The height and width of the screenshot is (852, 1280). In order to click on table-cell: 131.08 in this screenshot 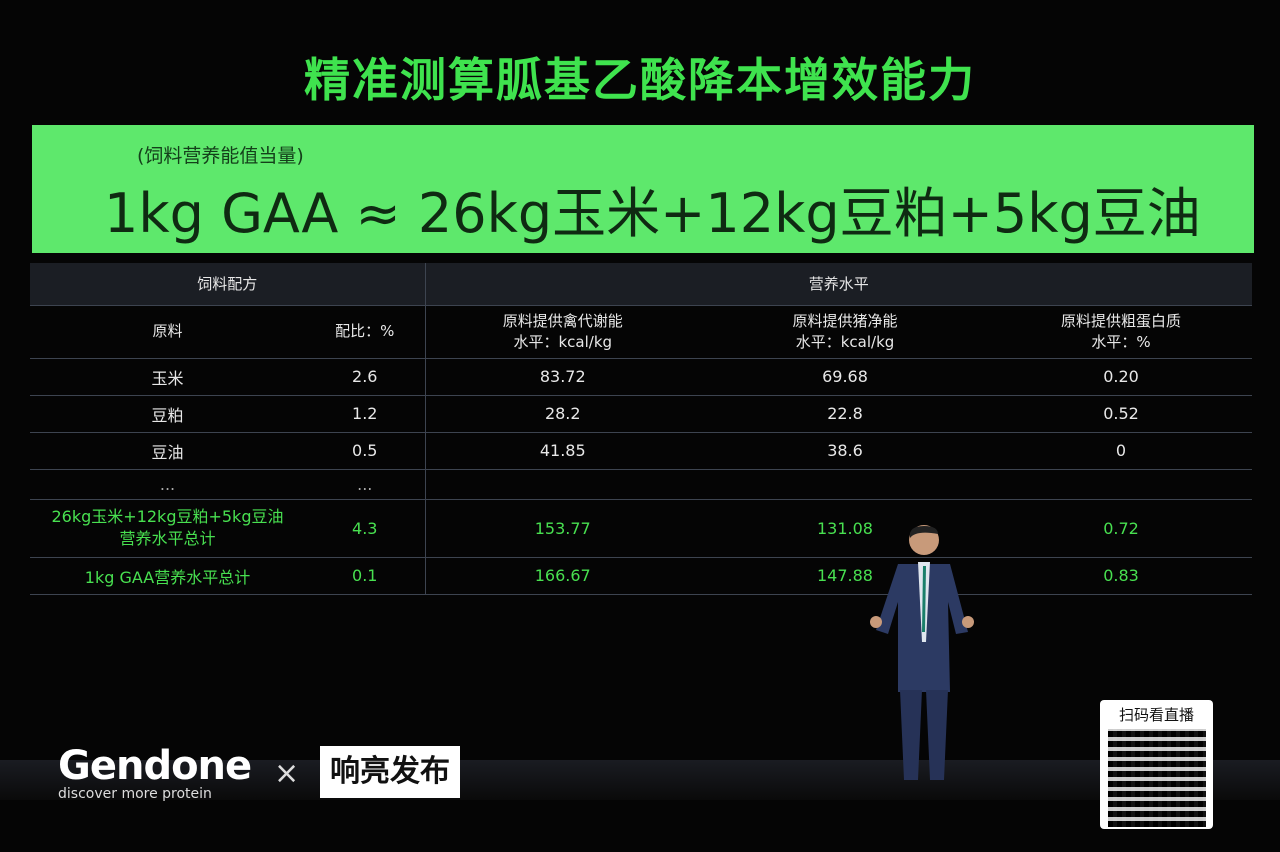, I will do `click(845, 528)`.